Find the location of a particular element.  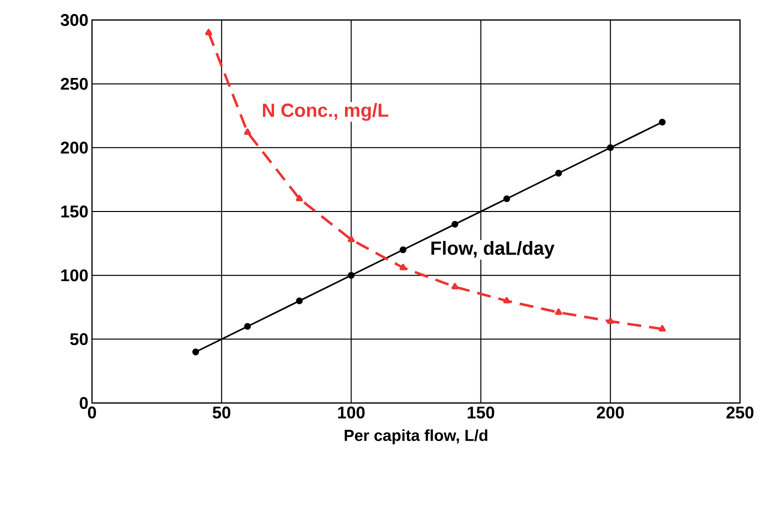

x-tick-label: 0 is located at coordinates (92, 412).